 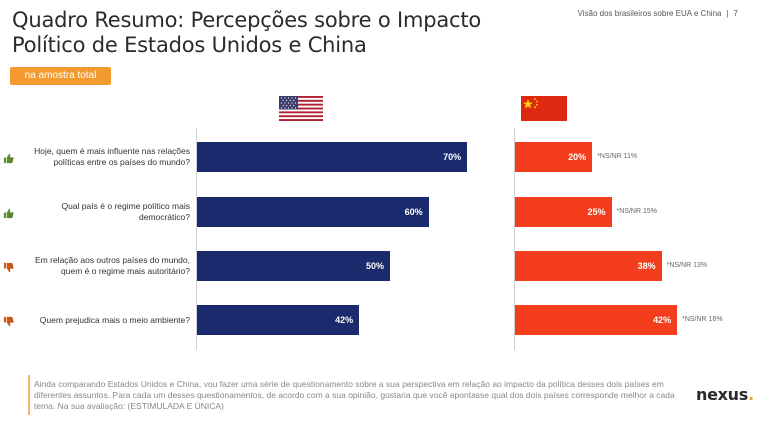 I want to click on china-bar-label: 42%, so click(x=662, y=320).